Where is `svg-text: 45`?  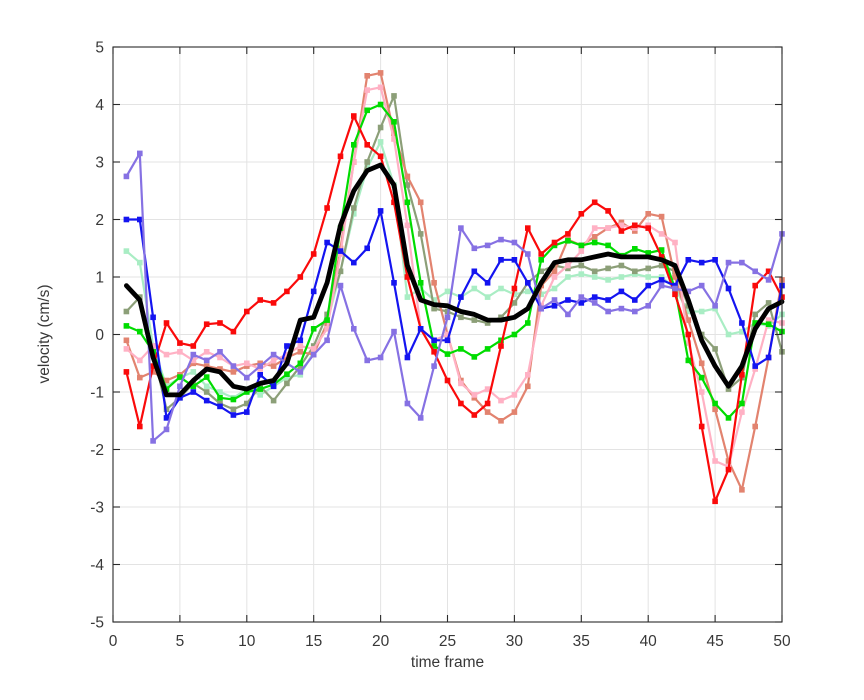
svg-text: 45 is located at coordinates (714, 641).